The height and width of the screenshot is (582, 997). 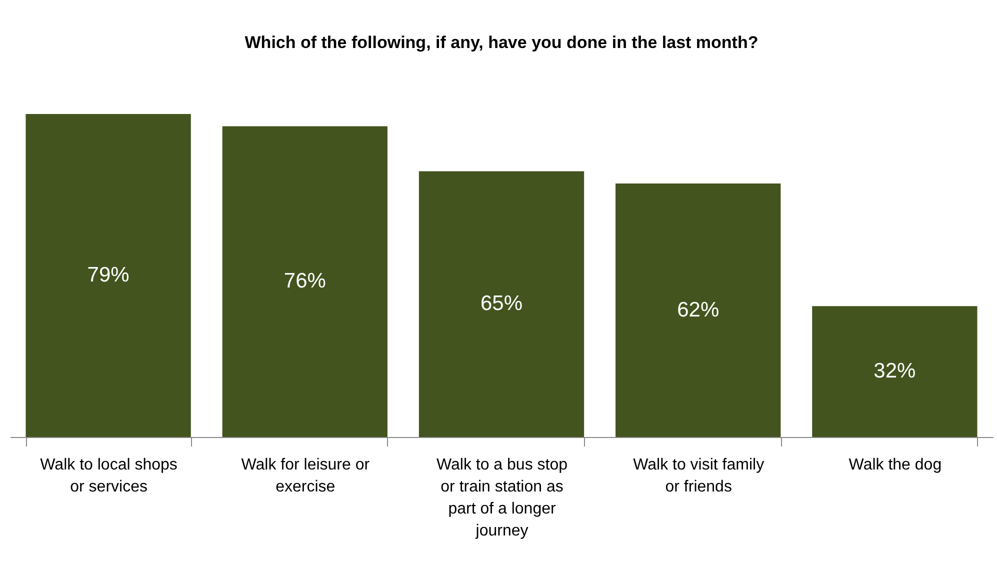 I want to click on x-tick-label: Walk to a bus stop or train station as part of a longer journey, so click(x=502, y=498).